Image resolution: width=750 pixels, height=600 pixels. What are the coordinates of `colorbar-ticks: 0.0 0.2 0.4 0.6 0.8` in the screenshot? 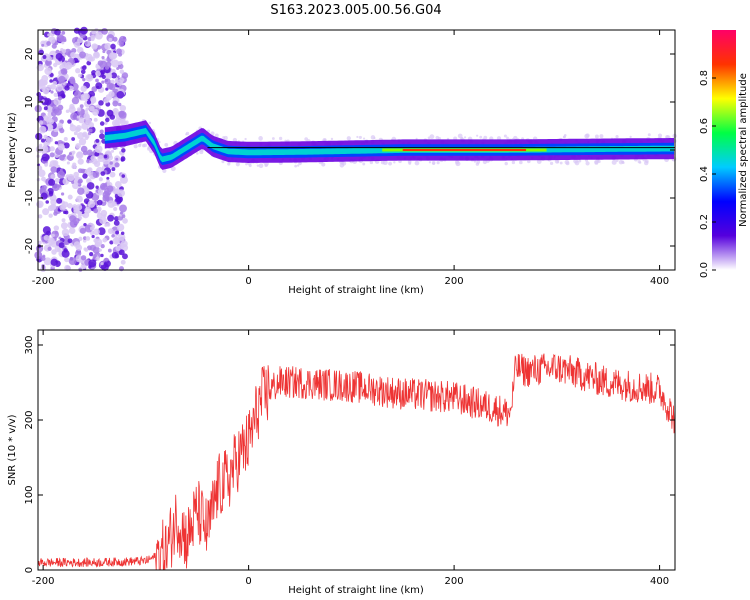 It's located at (707, 174).